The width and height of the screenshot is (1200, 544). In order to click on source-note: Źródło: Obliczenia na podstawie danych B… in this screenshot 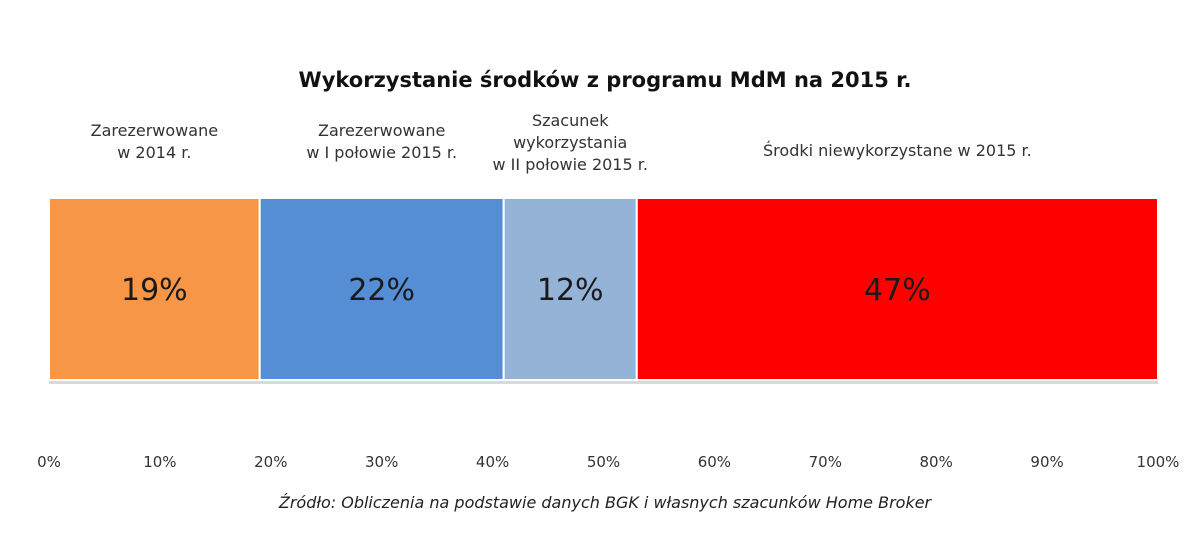, I will do `click(605, 502)`.